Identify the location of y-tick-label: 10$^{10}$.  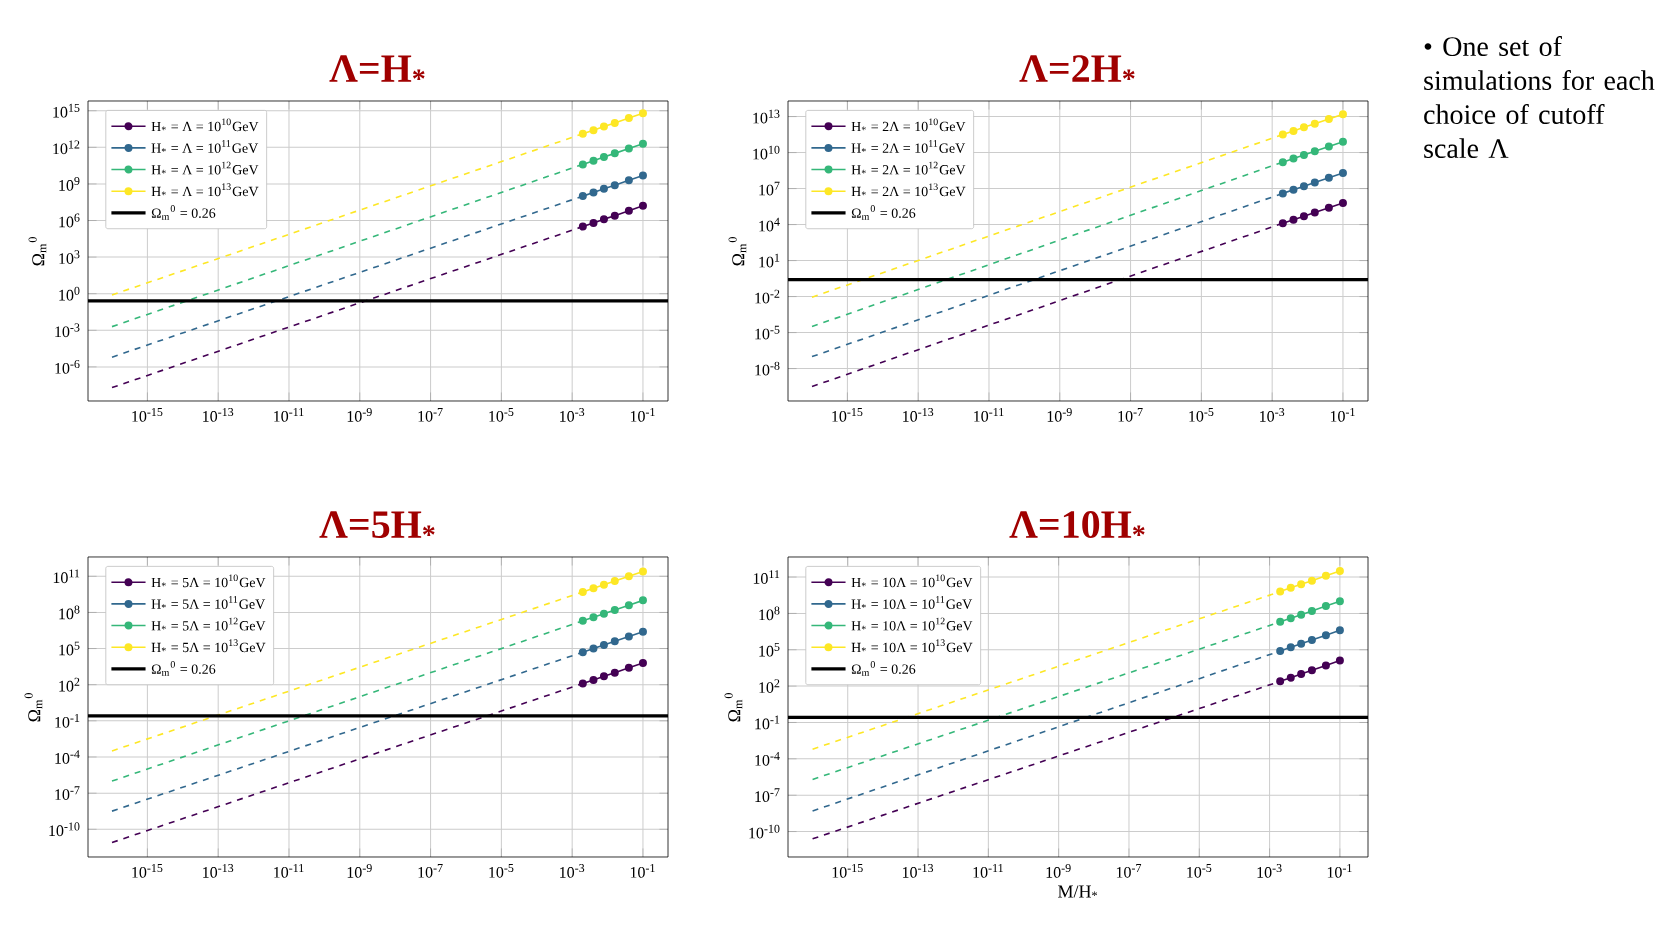
(766, 152).